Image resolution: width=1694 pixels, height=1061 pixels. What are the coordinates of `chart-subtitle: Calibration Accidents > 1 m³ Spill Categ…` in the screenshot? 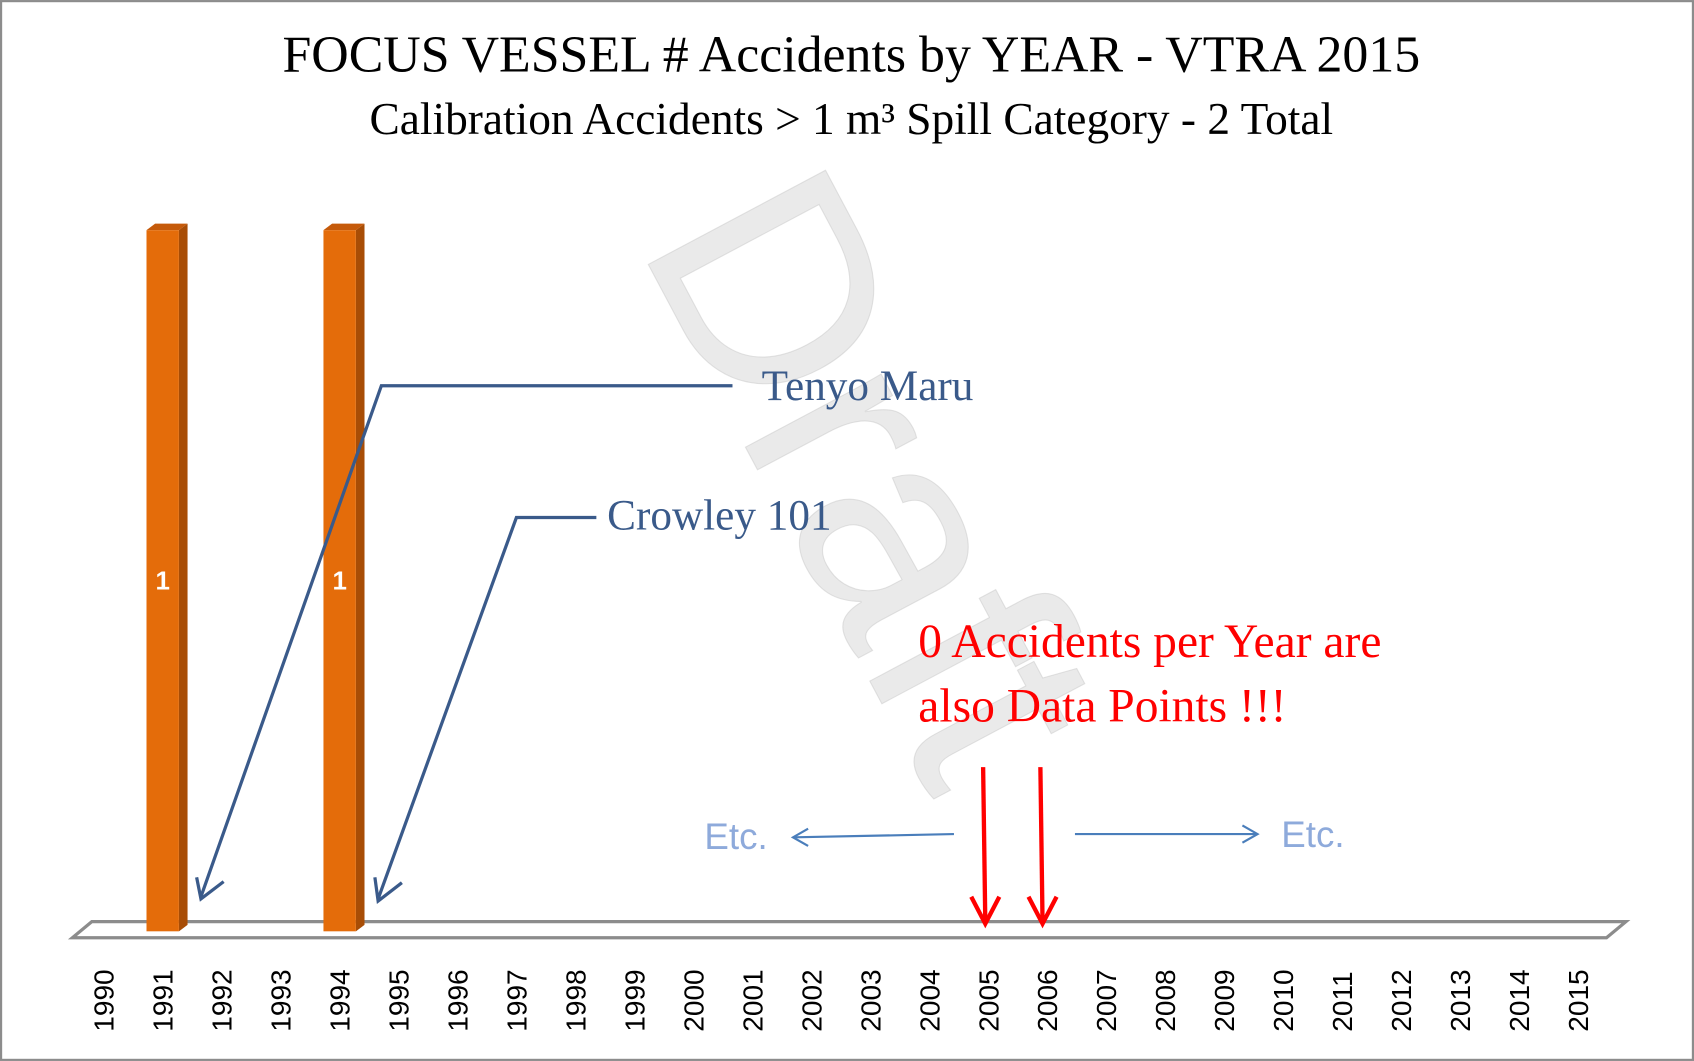 It's located at (851, 119).